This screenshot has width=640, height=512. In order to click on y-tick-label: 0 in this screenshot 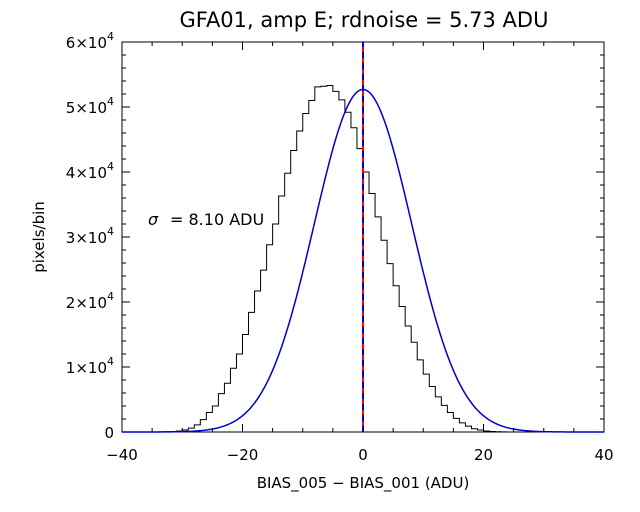, I will do `click(109, 433)`.